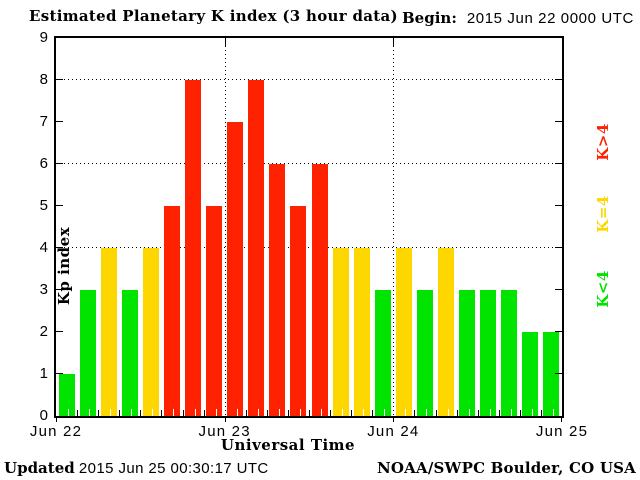  What do you see at coordinates (56, 431) in the screenshot?
I see `x-tick-label: Jun 22` at bounding box center [56, 431].